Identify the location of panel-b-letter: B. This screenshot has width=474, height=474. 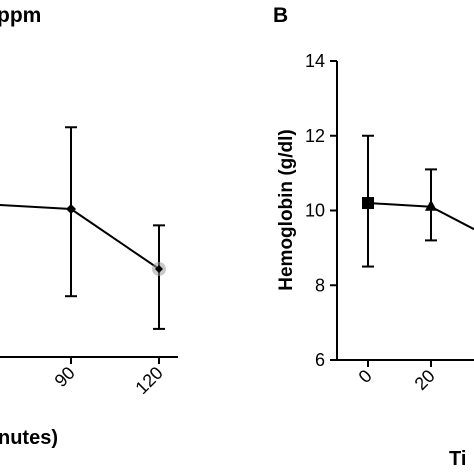
(280, 15).